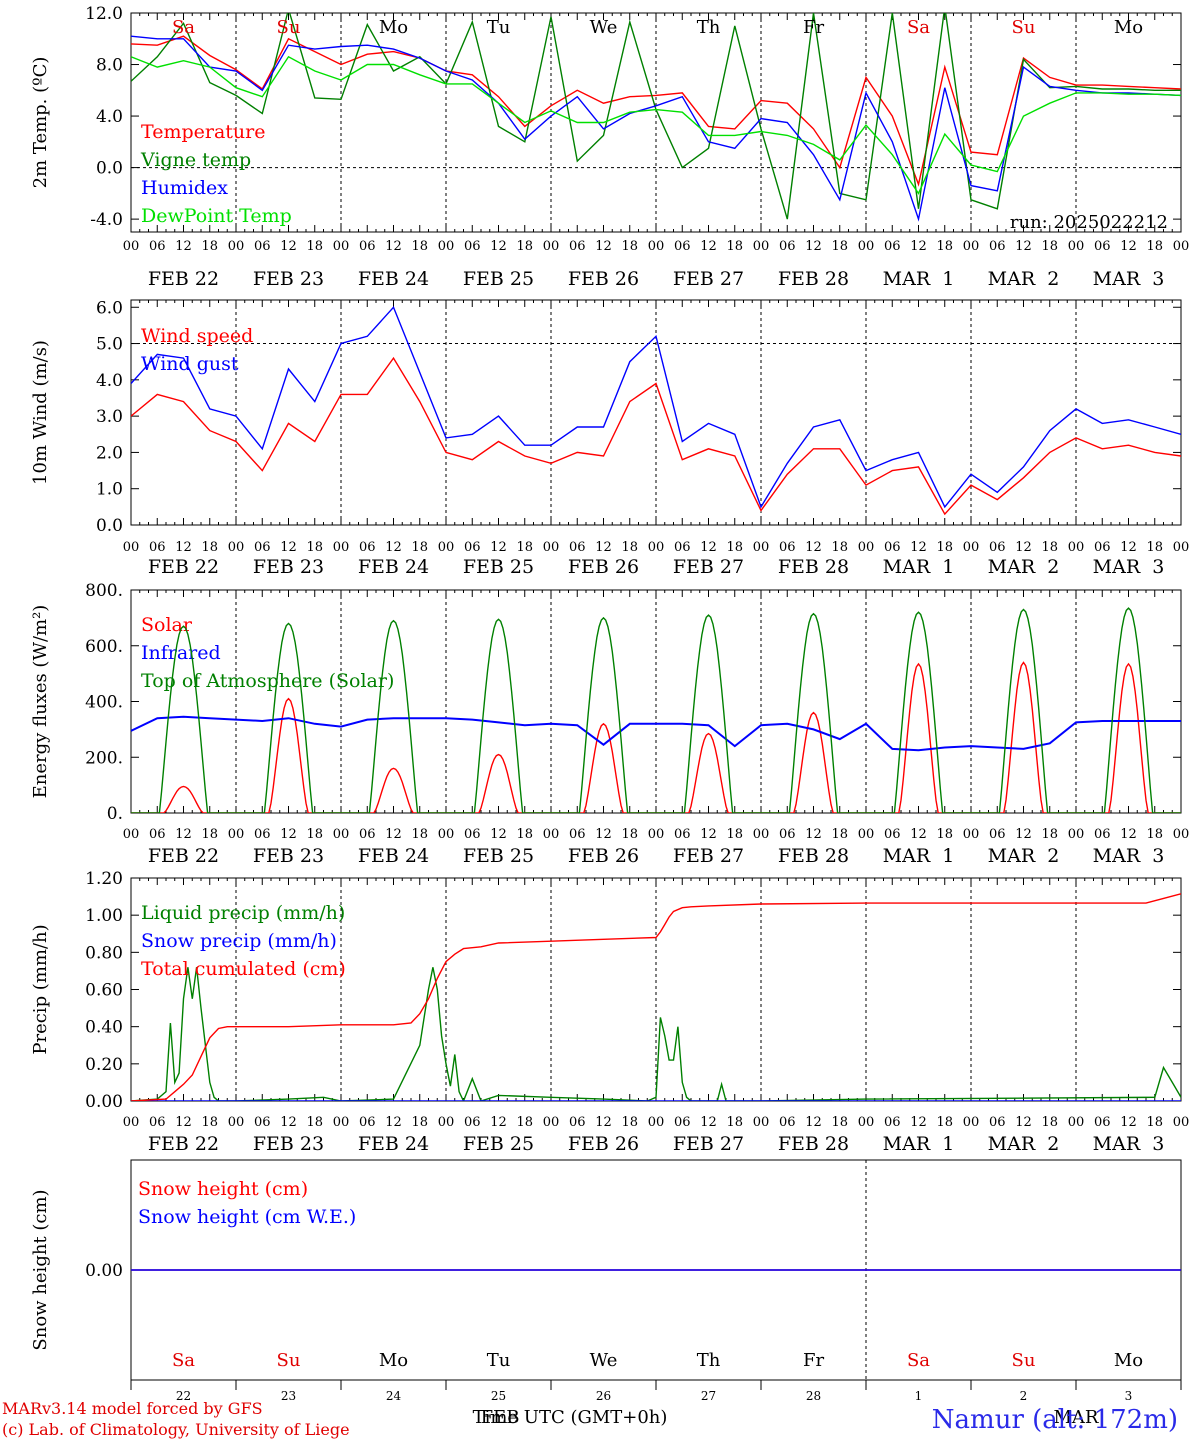 Image resolution: width=1194 pixels, height=1445 pixels. What do you see at coordinates (109, 345) in the screenshot?
I see `y-tick-label: 5.0` at bounding box center [109, 345].